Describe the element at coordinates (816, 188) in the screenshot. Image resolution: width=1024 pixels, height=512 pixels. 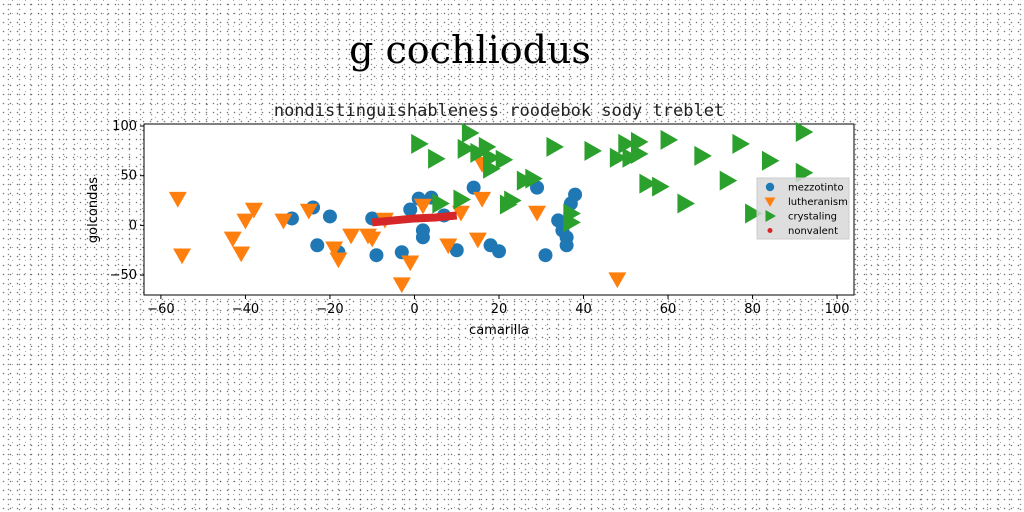
I see `legend-label-mezzotinto: mezzotinto` at that location.